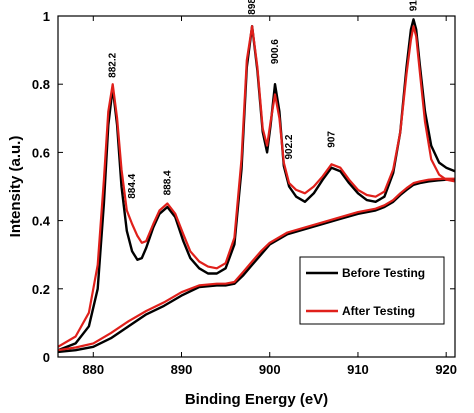  I want to click on peak-label-888-4: 888.4, so click(167, 182).